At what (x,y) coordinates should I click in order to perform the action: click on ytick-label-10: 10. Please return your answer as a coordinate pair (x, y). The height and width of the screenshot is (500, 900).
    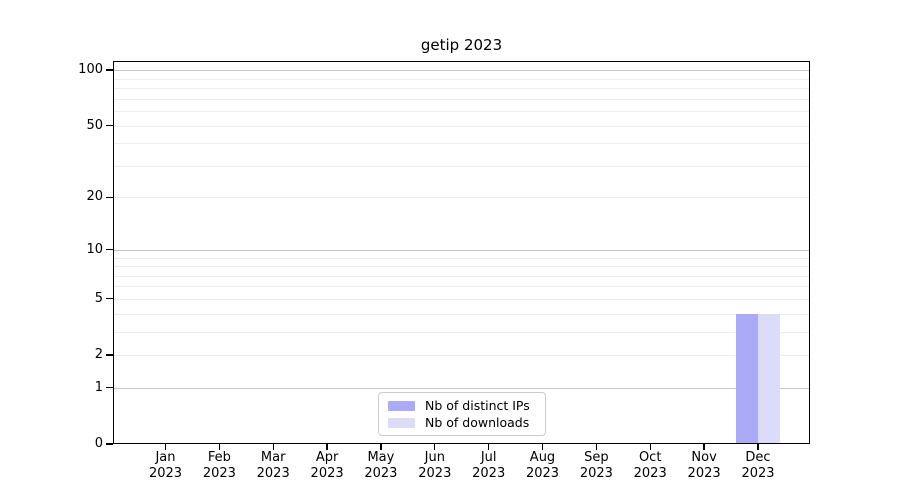
    Looking at the image, I should click on (94, 249).